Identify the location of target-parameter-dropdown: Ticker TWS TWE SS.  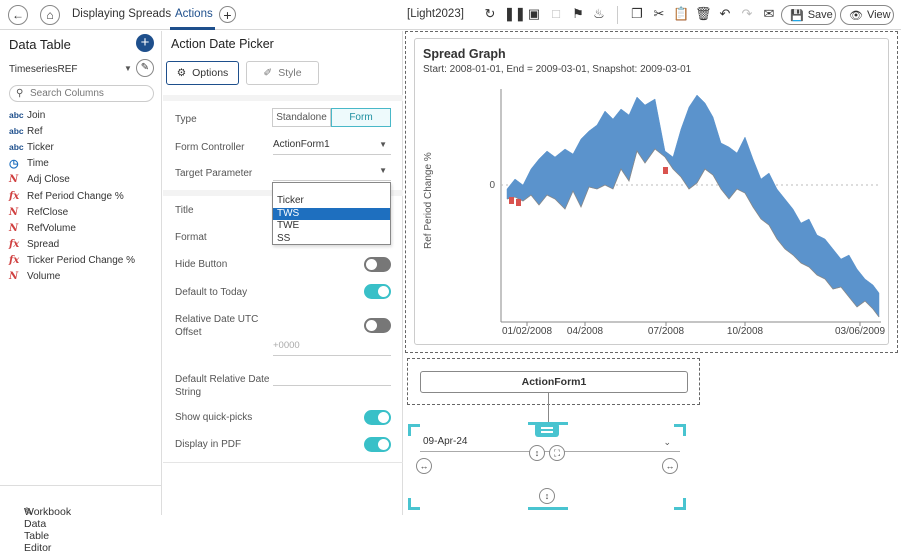
(331, 213).